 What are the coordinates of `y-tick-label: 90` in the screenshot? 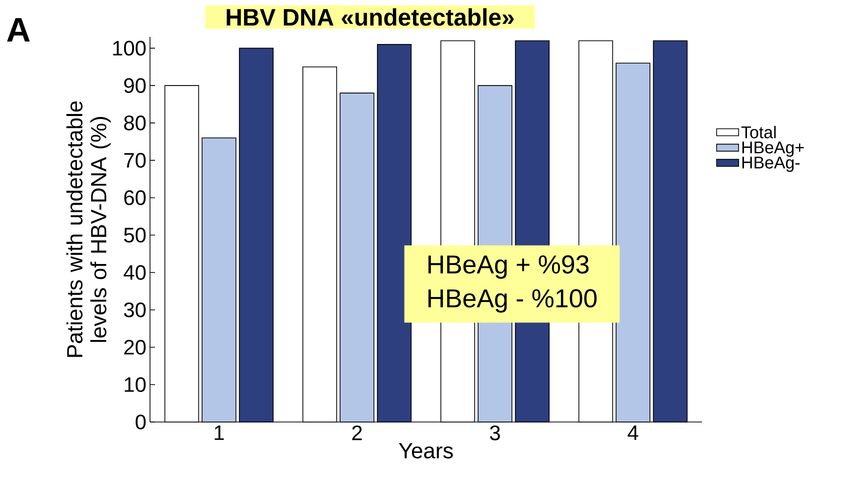 It's located at (135, 85).